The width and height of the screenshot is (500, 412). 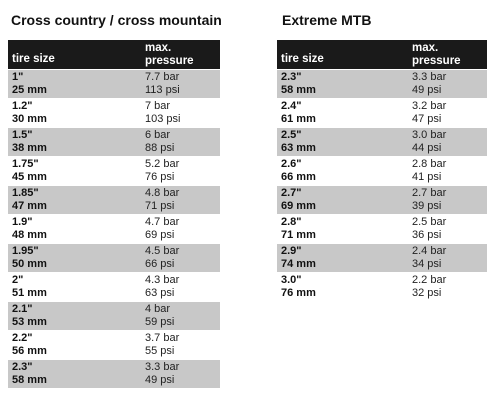 What do you see at coordinates (74, 287) in the screenshot?
I see `tire-size-cell: 2" 51 mm` at bounding box center [74, 287].